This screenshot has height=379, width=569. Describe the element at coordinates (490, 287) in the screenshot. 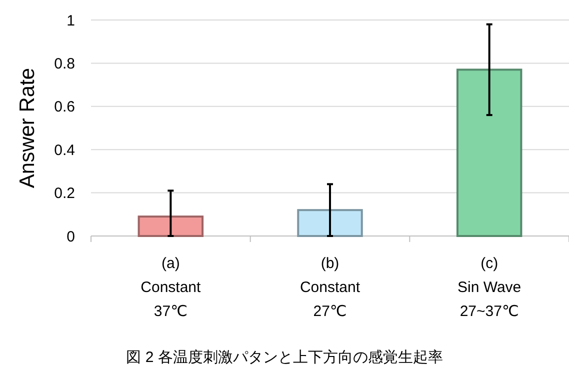

I see `x-tick-label: (c) Sin Wave 27~37℃` at that location.